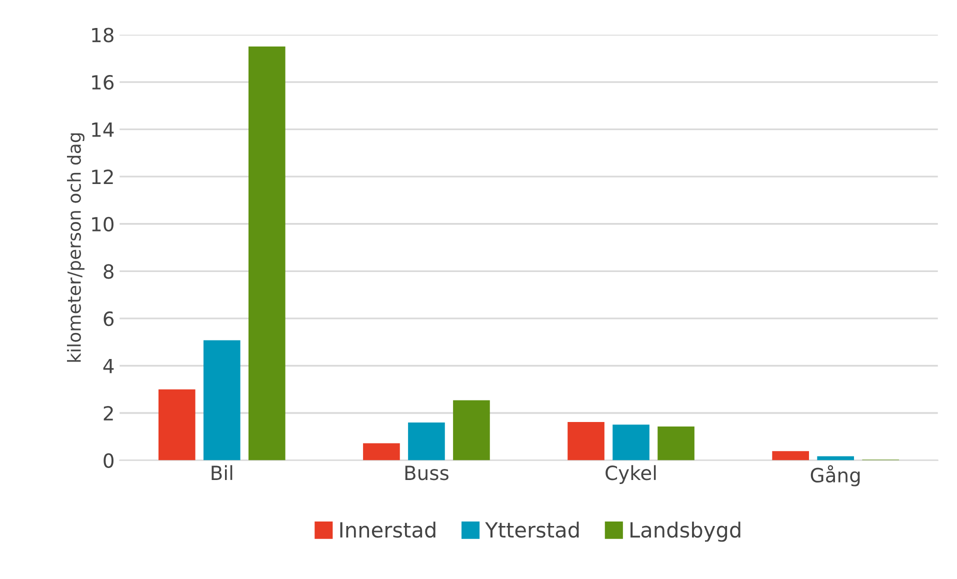 The height and width of the screenshot is (579, 957). Describe the element at coordinates (109, 318) in the screenshot. I see `y-tick-label: 6` at that location.